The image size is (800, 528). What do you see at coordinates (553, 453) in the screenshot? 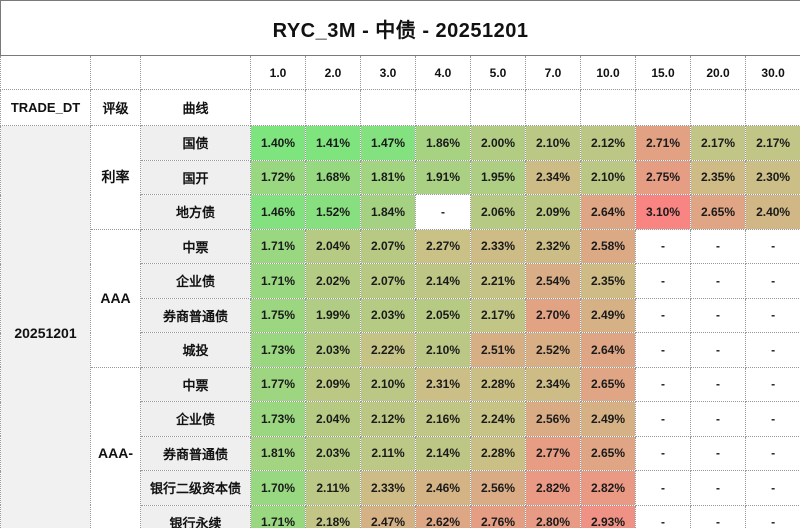
I see `value-cell: 2.77%` at bounding box center [553, 453].